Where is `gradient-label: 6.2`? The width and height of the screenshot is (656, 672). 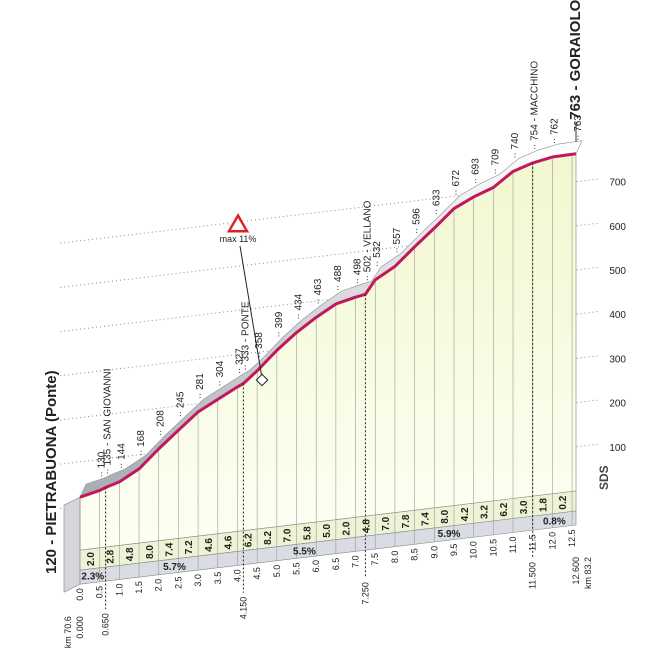
gradient-label: 6.2 is located at coordinates (248, 540).